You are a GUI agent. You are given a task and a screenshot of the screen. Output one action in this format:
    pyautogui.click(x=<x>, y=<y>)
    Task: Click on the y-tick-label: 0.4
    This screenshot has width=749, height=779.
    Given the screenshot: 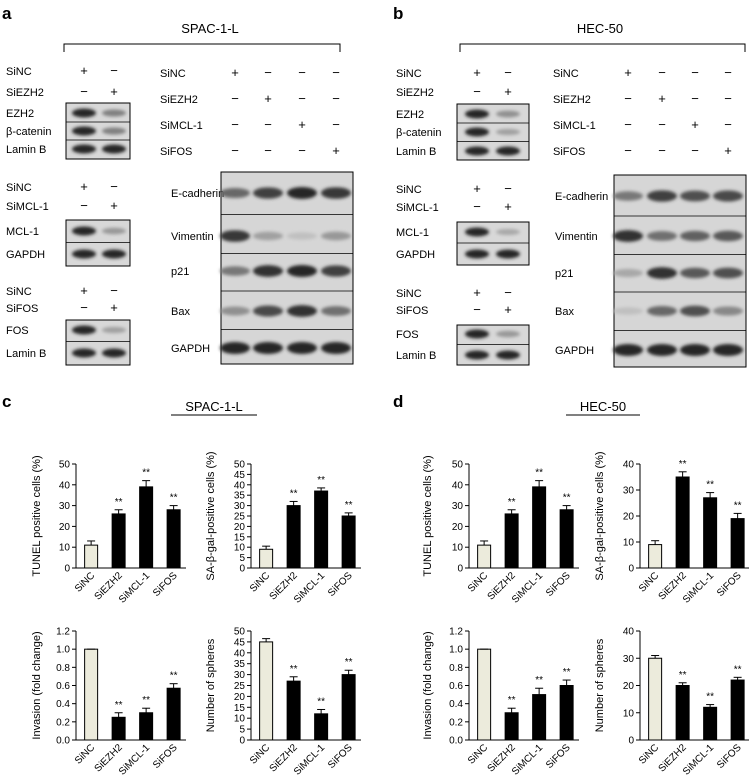 What is the action you would take?
    pyautogui.click(x=456, y=704)
    